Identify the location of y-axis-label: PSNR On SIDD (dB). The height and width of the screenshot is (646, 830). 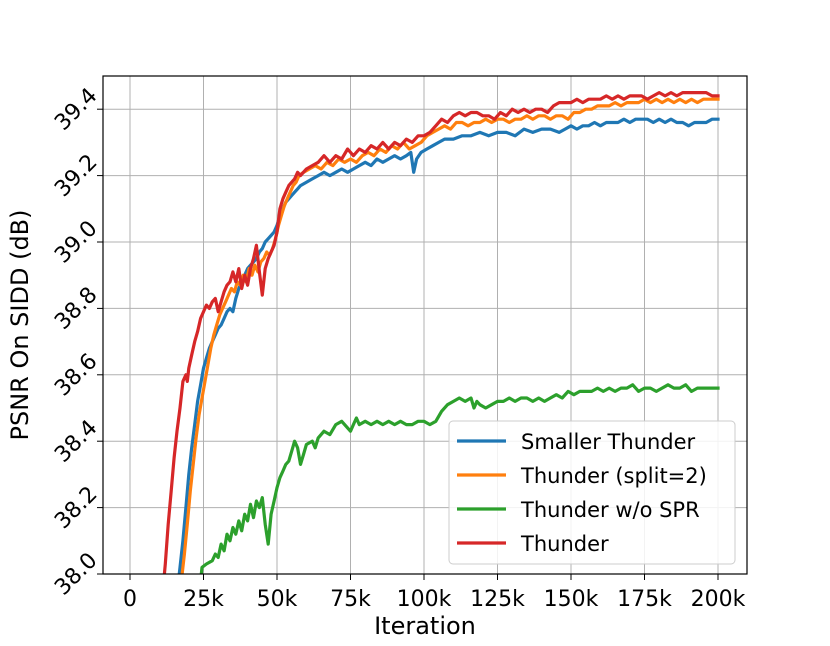
(20, 324).